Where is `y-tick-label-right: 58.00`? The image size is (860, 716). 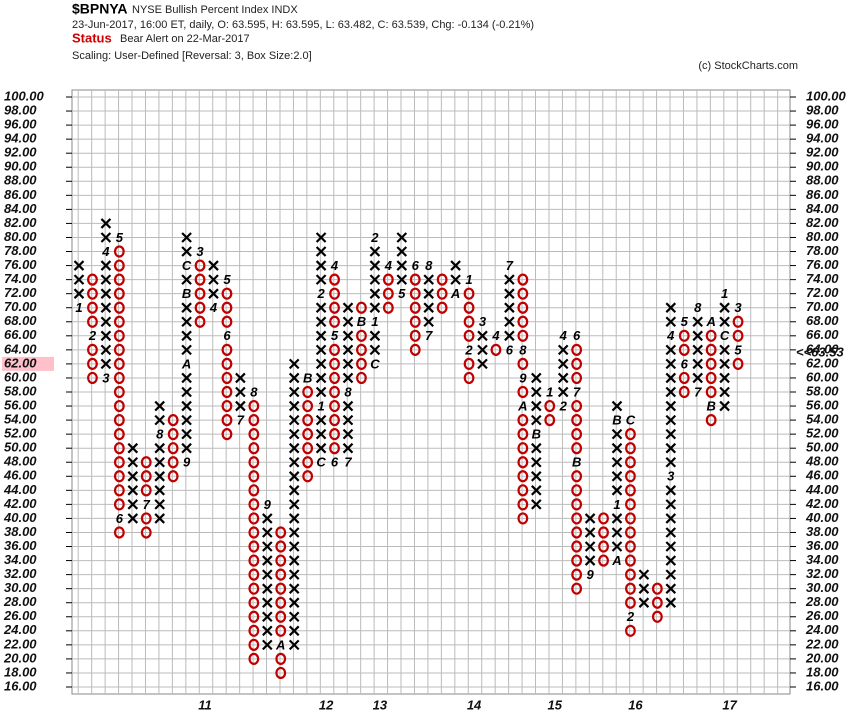 y-tick-label-right: 58.00 is located at coordinates (822, 390).